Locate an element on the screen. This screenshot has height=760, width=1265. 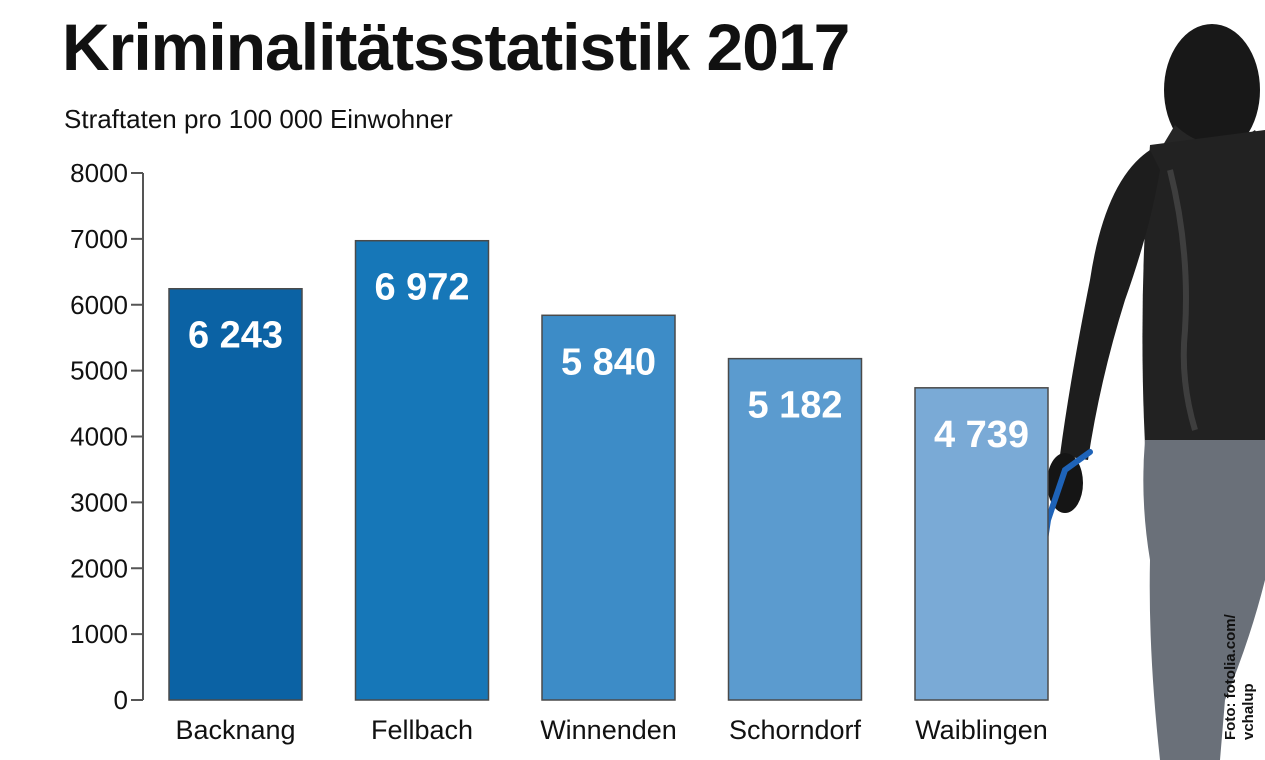
person-jacket is located at coordinates (1203, 287).